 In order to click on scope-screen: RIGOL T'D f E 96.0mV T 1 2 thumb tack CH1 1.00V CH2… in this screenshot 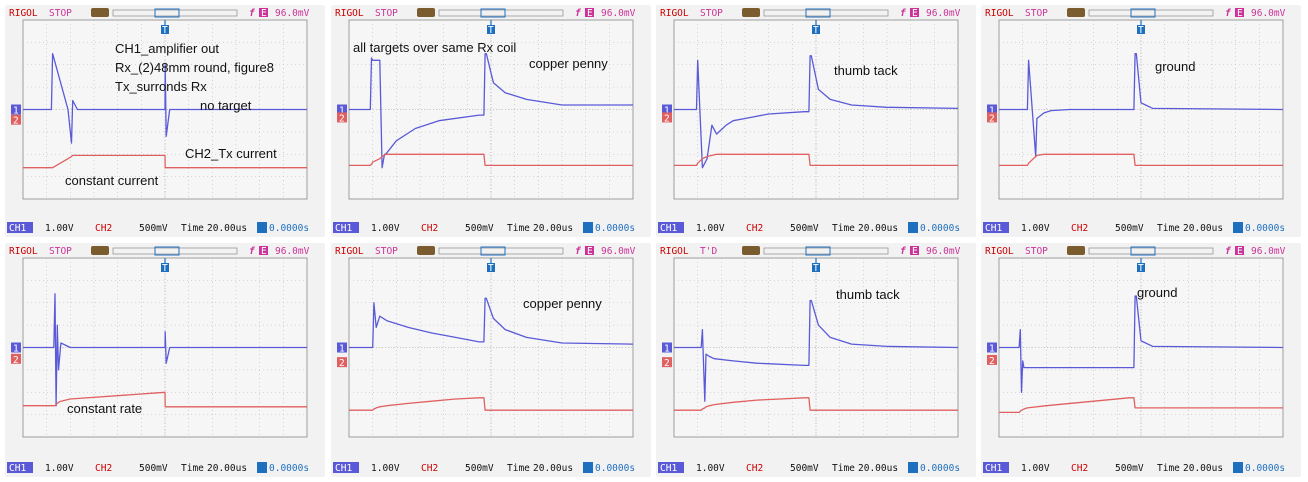, I will do `click(809, 360)`.